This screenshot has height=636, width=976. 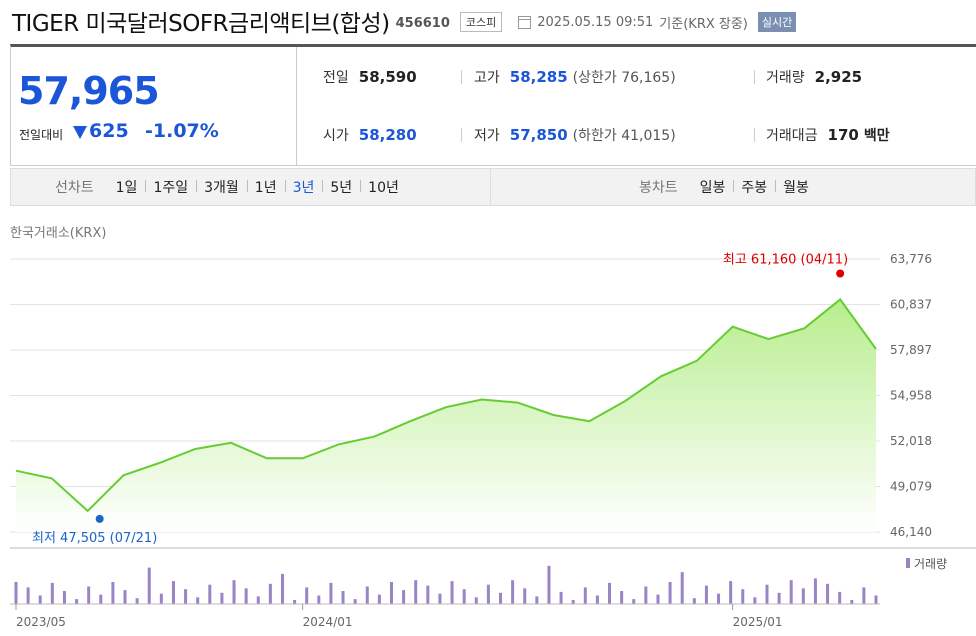 I want to click on tab-3y: 3년, so click(x=303, y=187).